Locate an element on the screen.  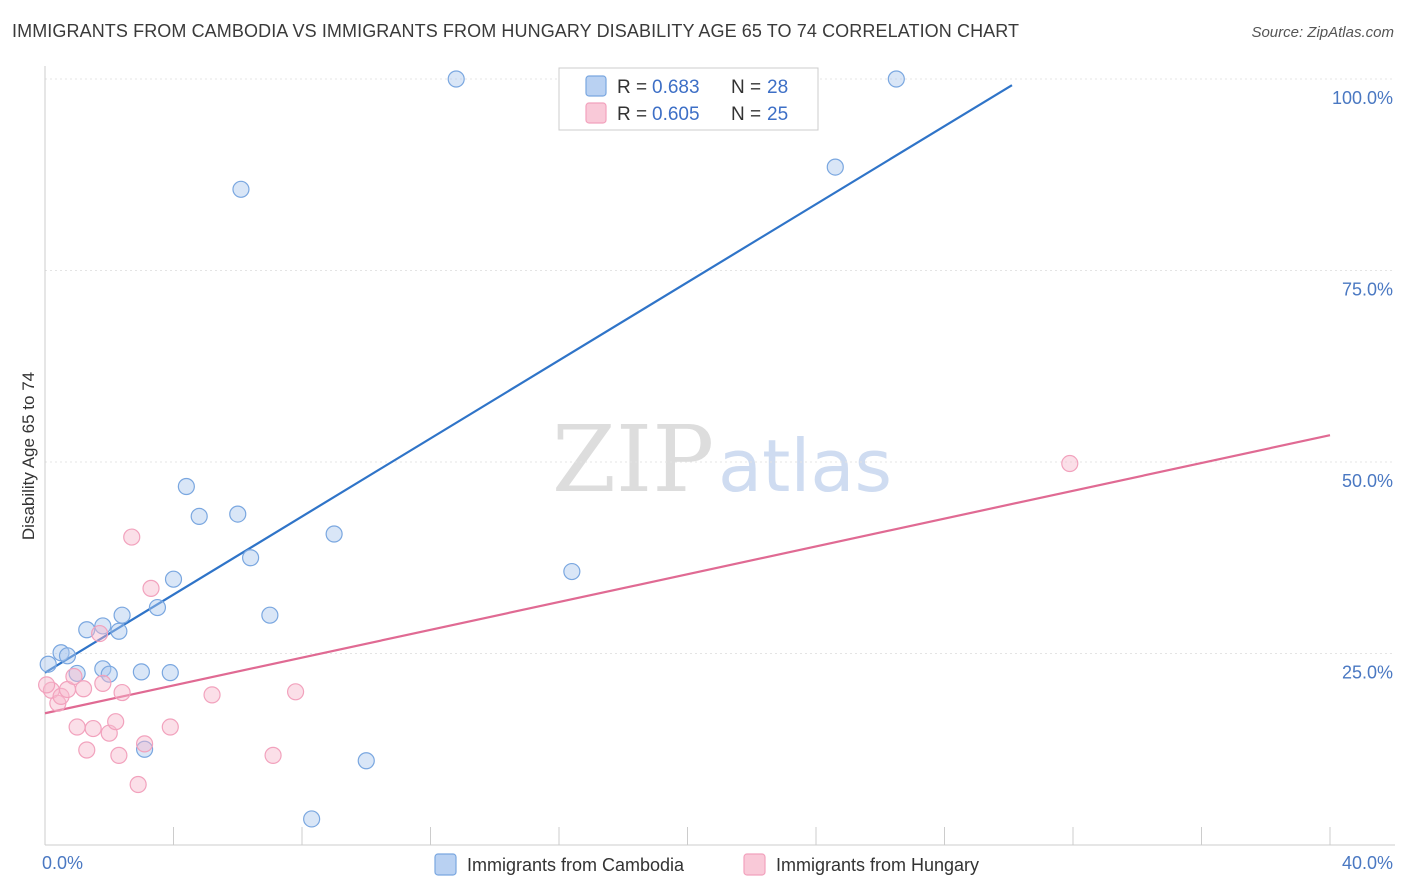
legend-swatch-hungary is located at coordinates (596, 113).